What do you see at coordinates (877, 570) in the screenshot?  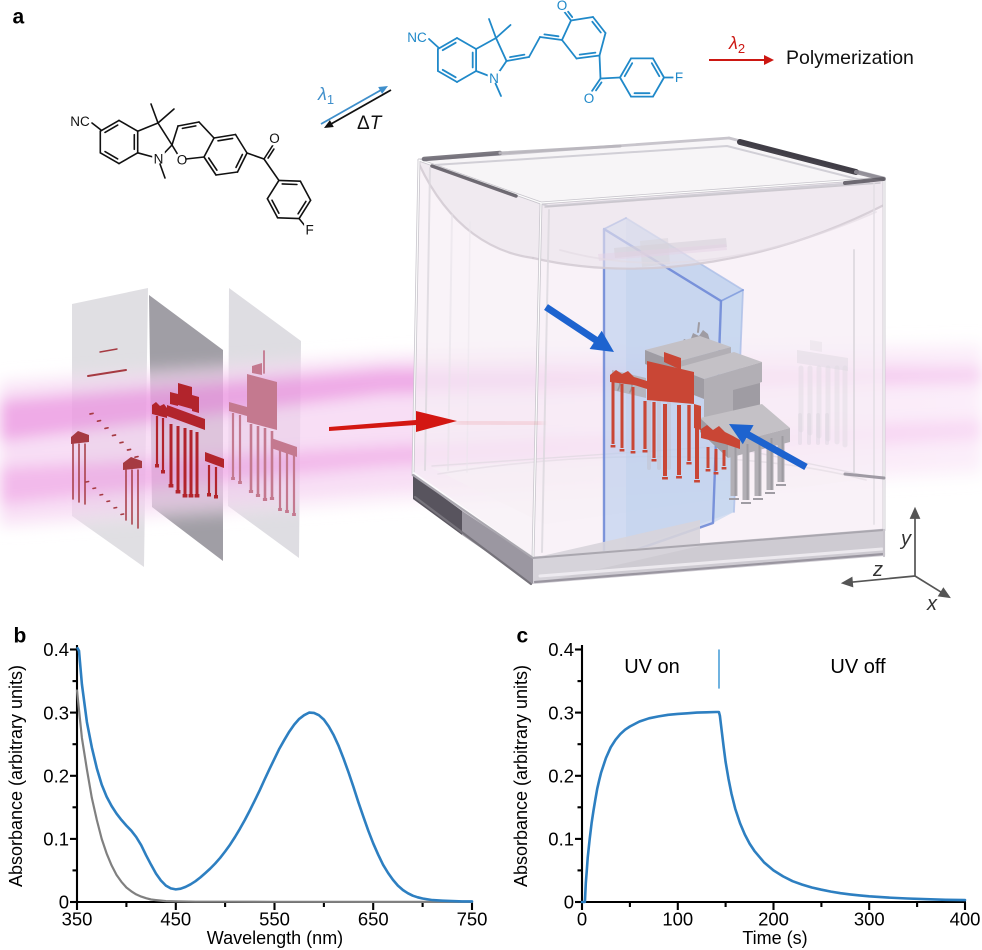 I see `svg-text: z` at bounding box center [877, 570].